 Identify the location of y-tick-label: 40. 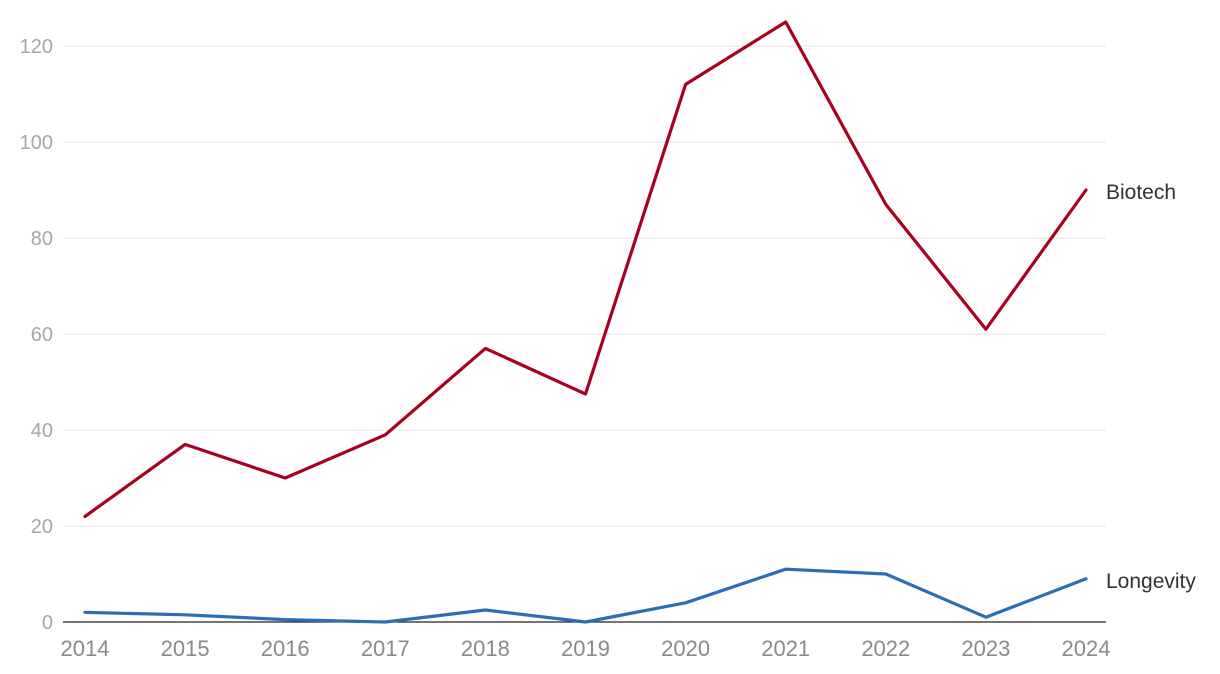
(42, 431).